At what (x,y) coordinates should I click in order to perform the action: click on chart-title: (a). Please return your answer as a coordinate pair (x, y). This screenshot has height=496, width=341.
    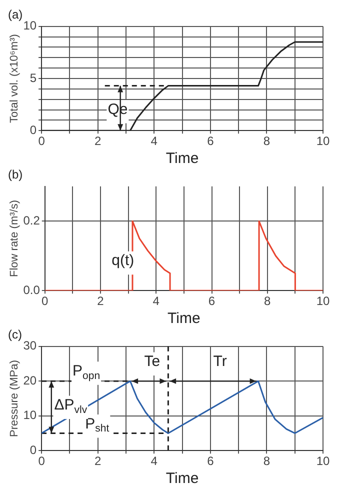
    Looking at the image, I should click on (15, 15).